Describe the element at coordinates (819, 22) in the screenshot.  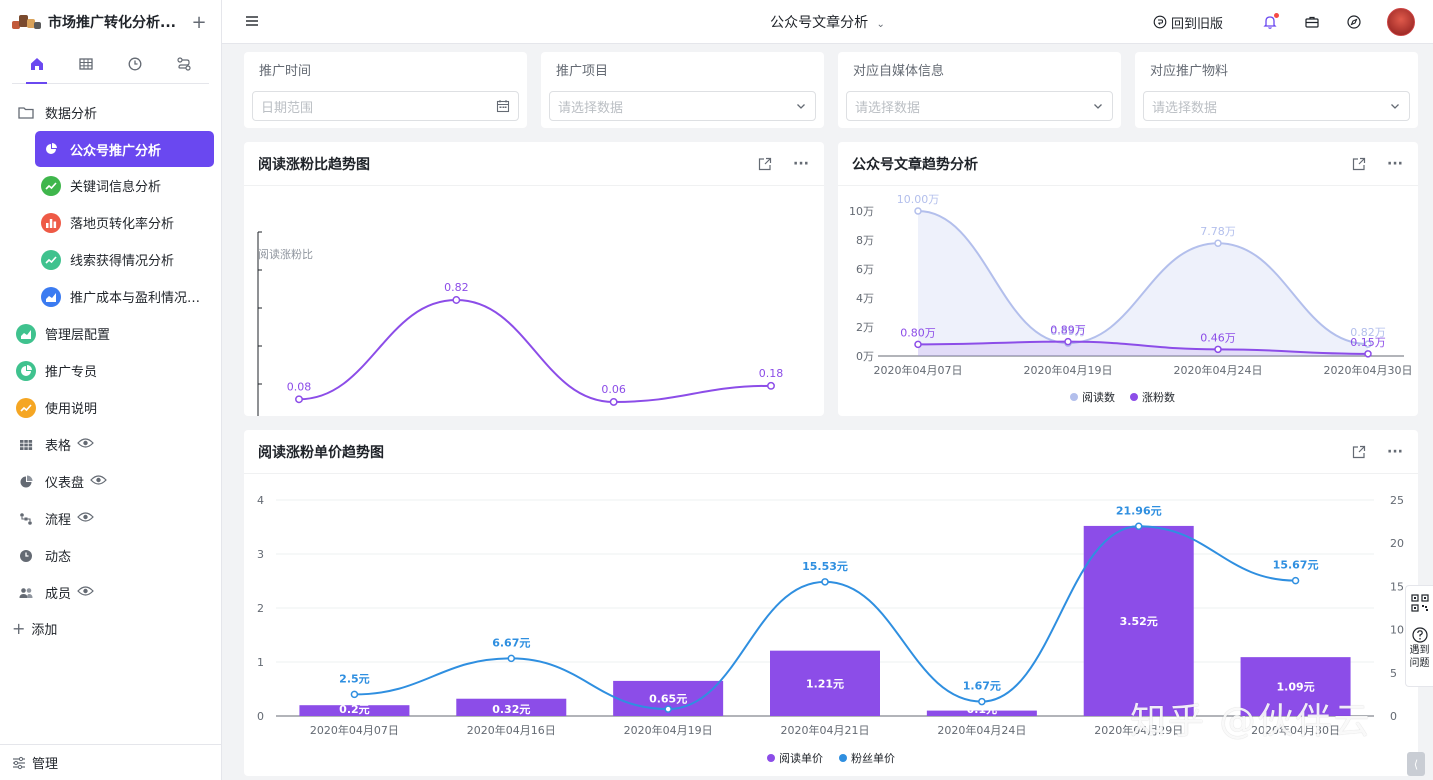
I see `page-title: 公众号文章分析` at that location.